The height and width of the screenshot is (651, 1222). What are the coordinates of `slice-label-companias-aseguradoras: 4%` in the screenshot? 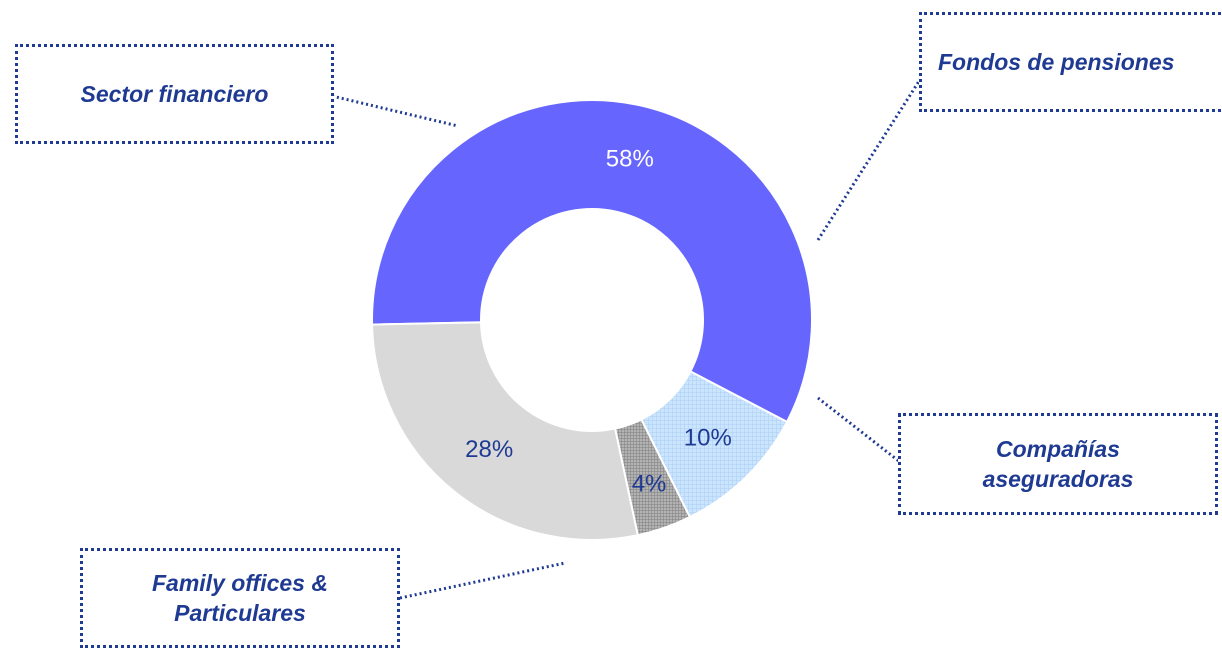 It's located at (649, 483).